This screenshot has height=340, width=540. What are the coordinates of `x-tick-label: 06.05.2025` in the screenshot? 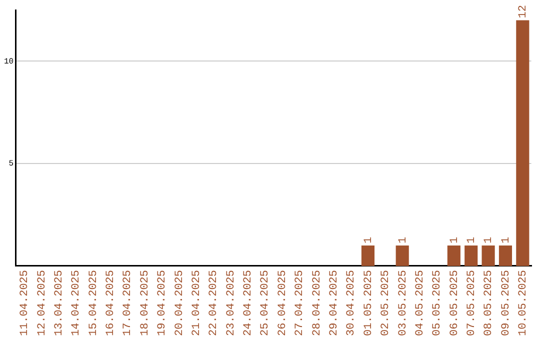 It's located at (454, 303).